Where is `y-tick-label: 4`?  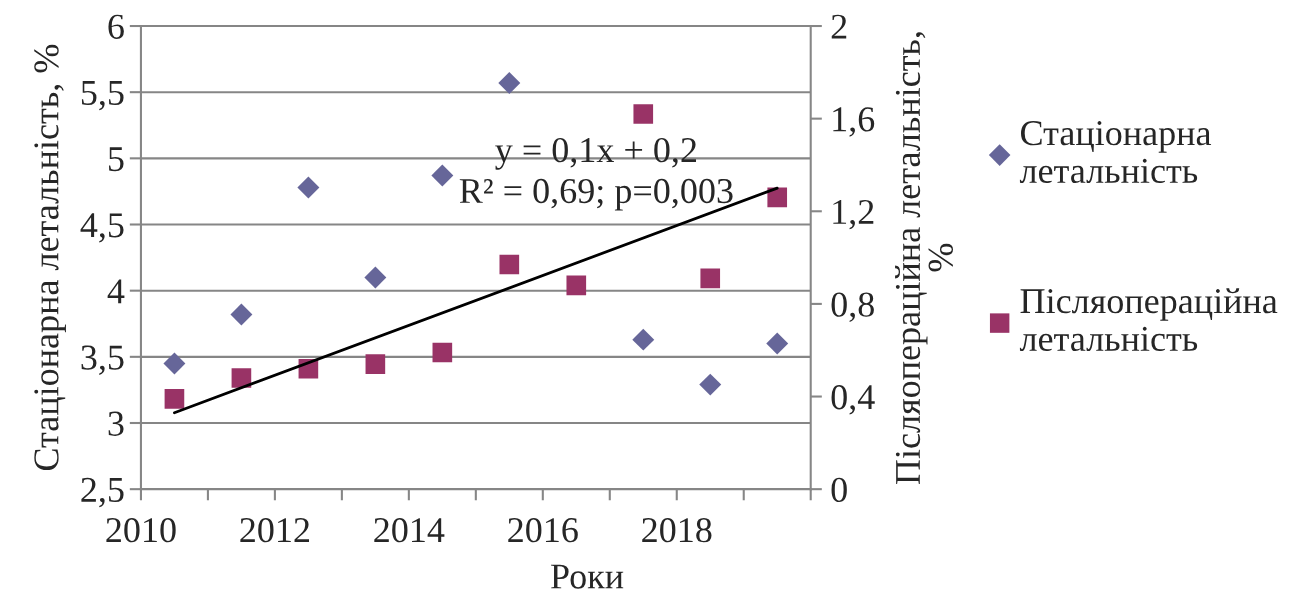
y-tick-label: 4 is located at coordinates (116, 291).